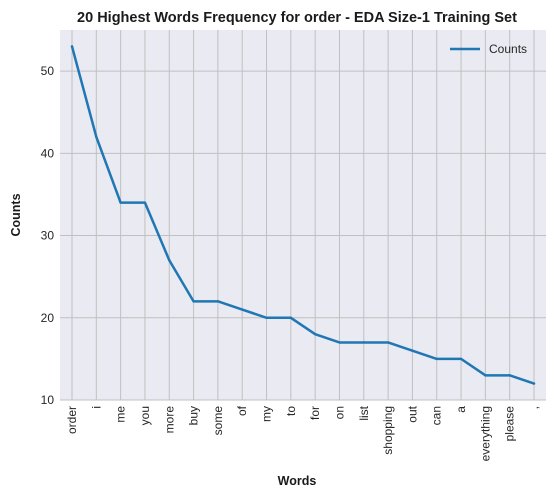 Image resolution: width=560 pixels, height=498 pixels. I want to click on y-axis-ticks: 10 20 30 40 50, so click(48, 235).